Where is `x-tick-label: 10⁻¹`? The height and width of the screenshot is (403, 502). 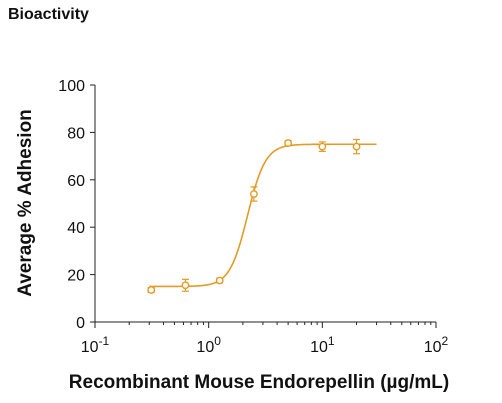
x-tick-label: 10⁻¹ is located at coordinates (95, 345).